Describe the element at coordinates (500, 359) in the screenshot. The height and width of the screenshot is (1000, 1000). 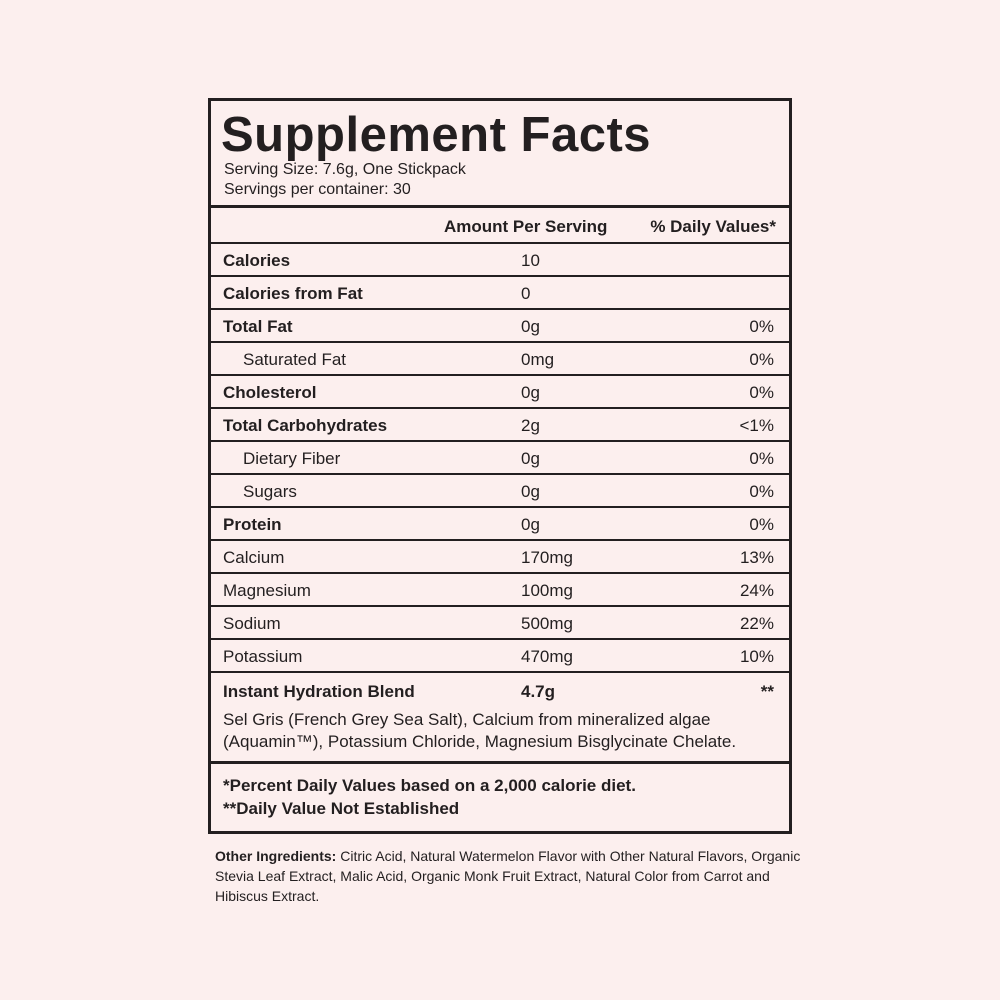
I see `nutrient-row: Saturated Fat 0mg 0%` at that location.